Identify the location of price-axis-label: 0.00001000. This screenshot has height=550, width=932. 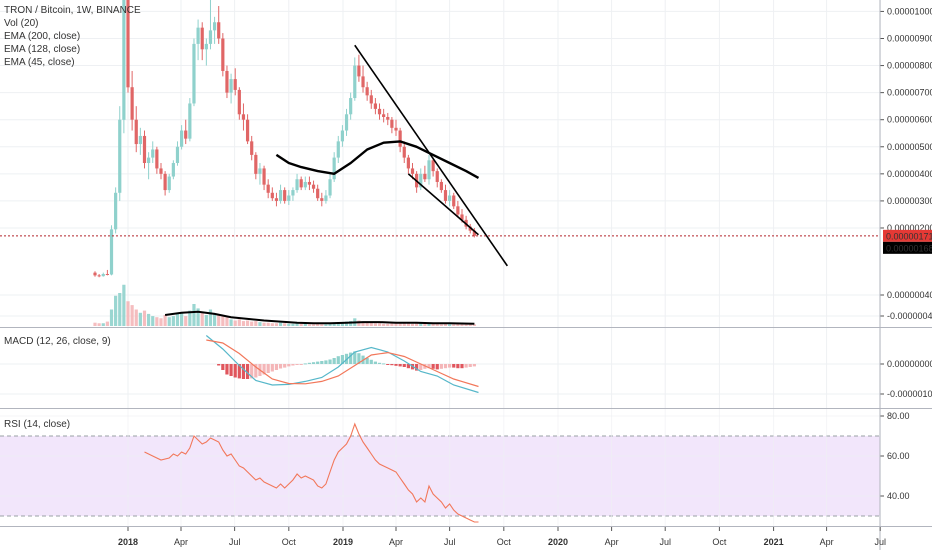
(909, 11).